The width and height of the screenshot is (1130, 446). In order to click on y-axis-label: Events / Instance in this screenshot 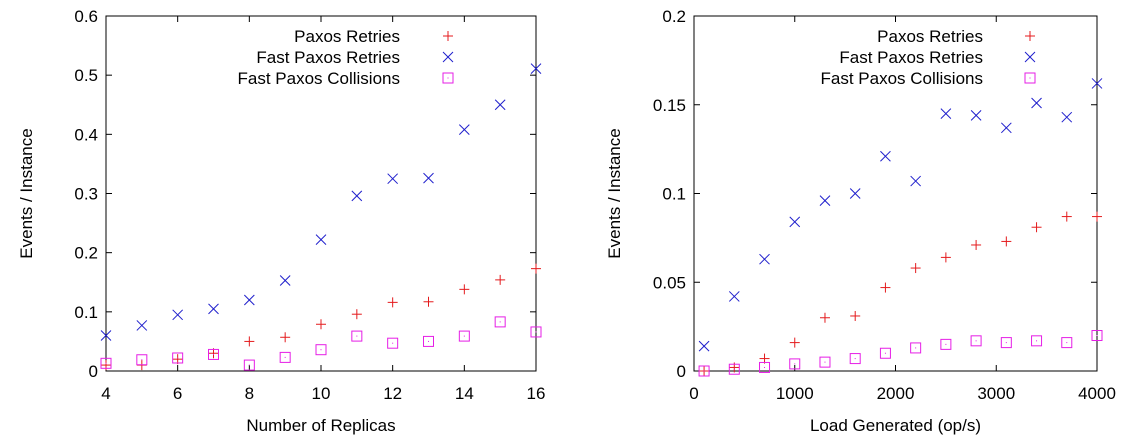, I will do `click(614, 193)`.